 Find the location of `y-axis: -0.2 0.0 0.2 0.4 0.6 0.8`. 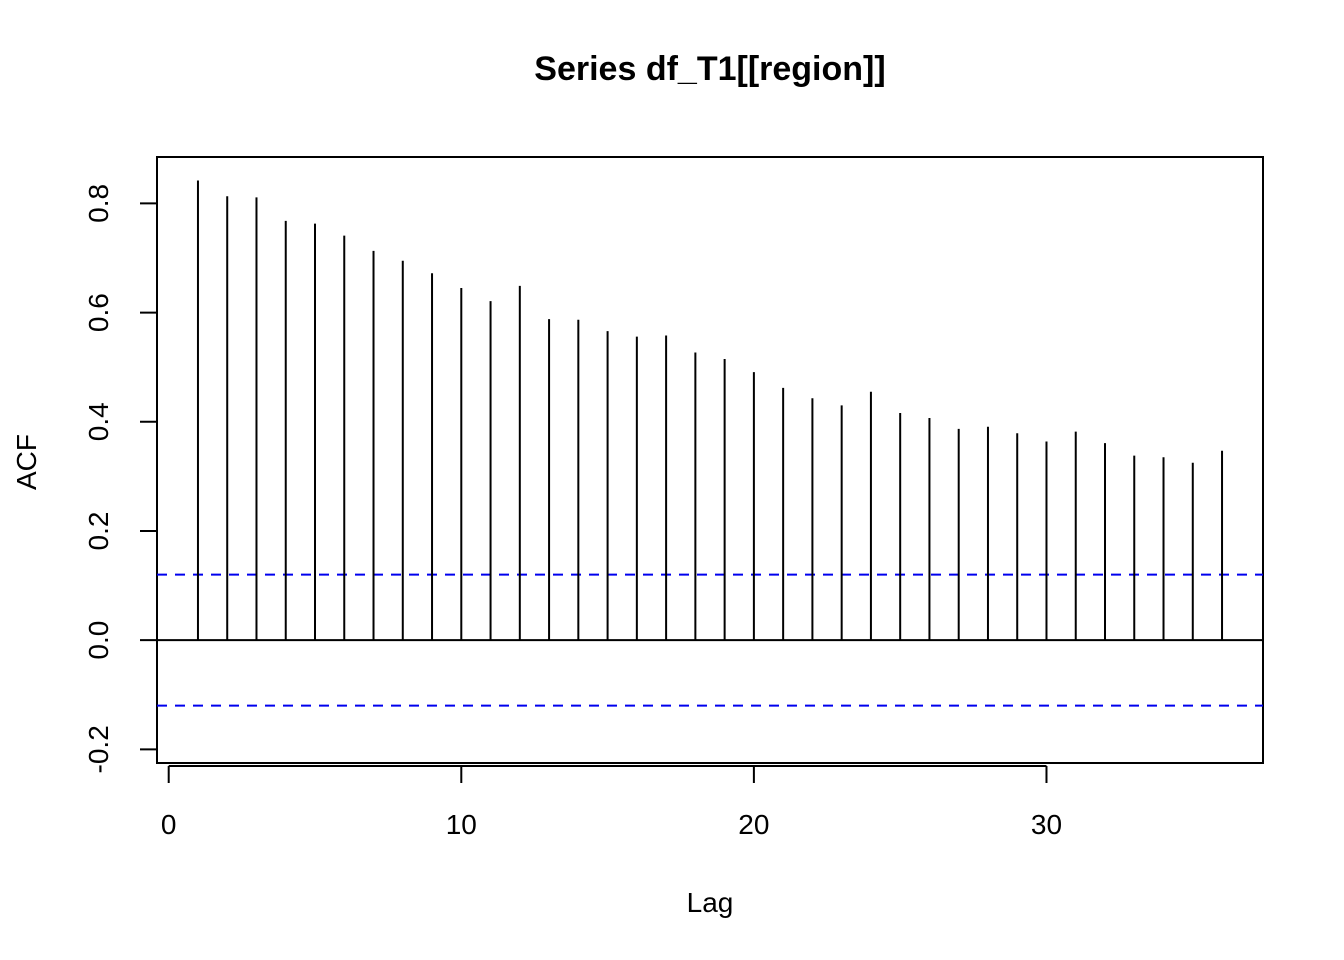

y-axis: -0.2 0.0 0.2 0.4 0.6 0.8 is located at coordinates (120, 478).